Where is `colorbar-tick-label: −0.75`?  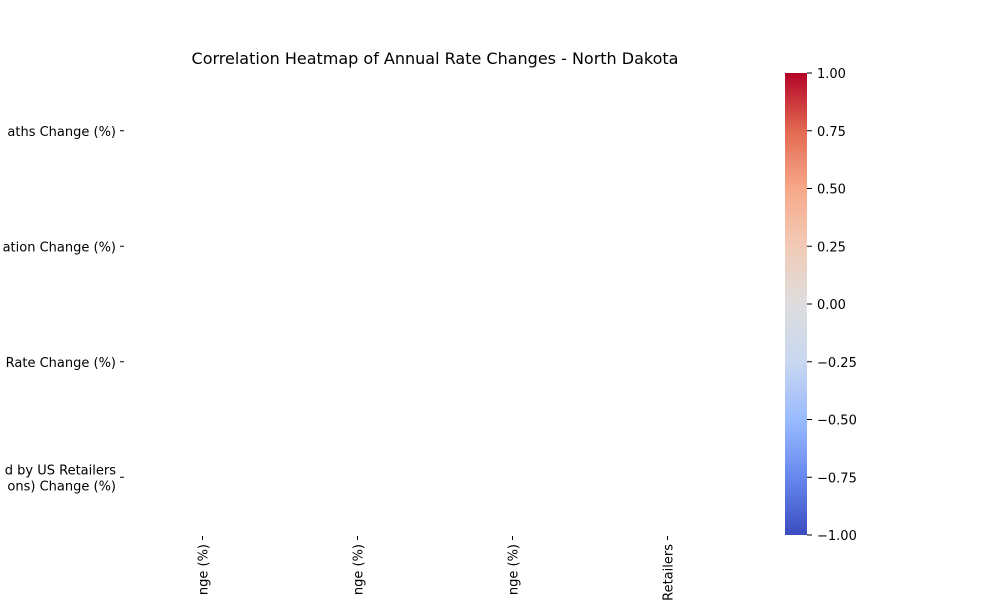 colorbar-tick-label: −0.75 is located at coordinates (837, 478).